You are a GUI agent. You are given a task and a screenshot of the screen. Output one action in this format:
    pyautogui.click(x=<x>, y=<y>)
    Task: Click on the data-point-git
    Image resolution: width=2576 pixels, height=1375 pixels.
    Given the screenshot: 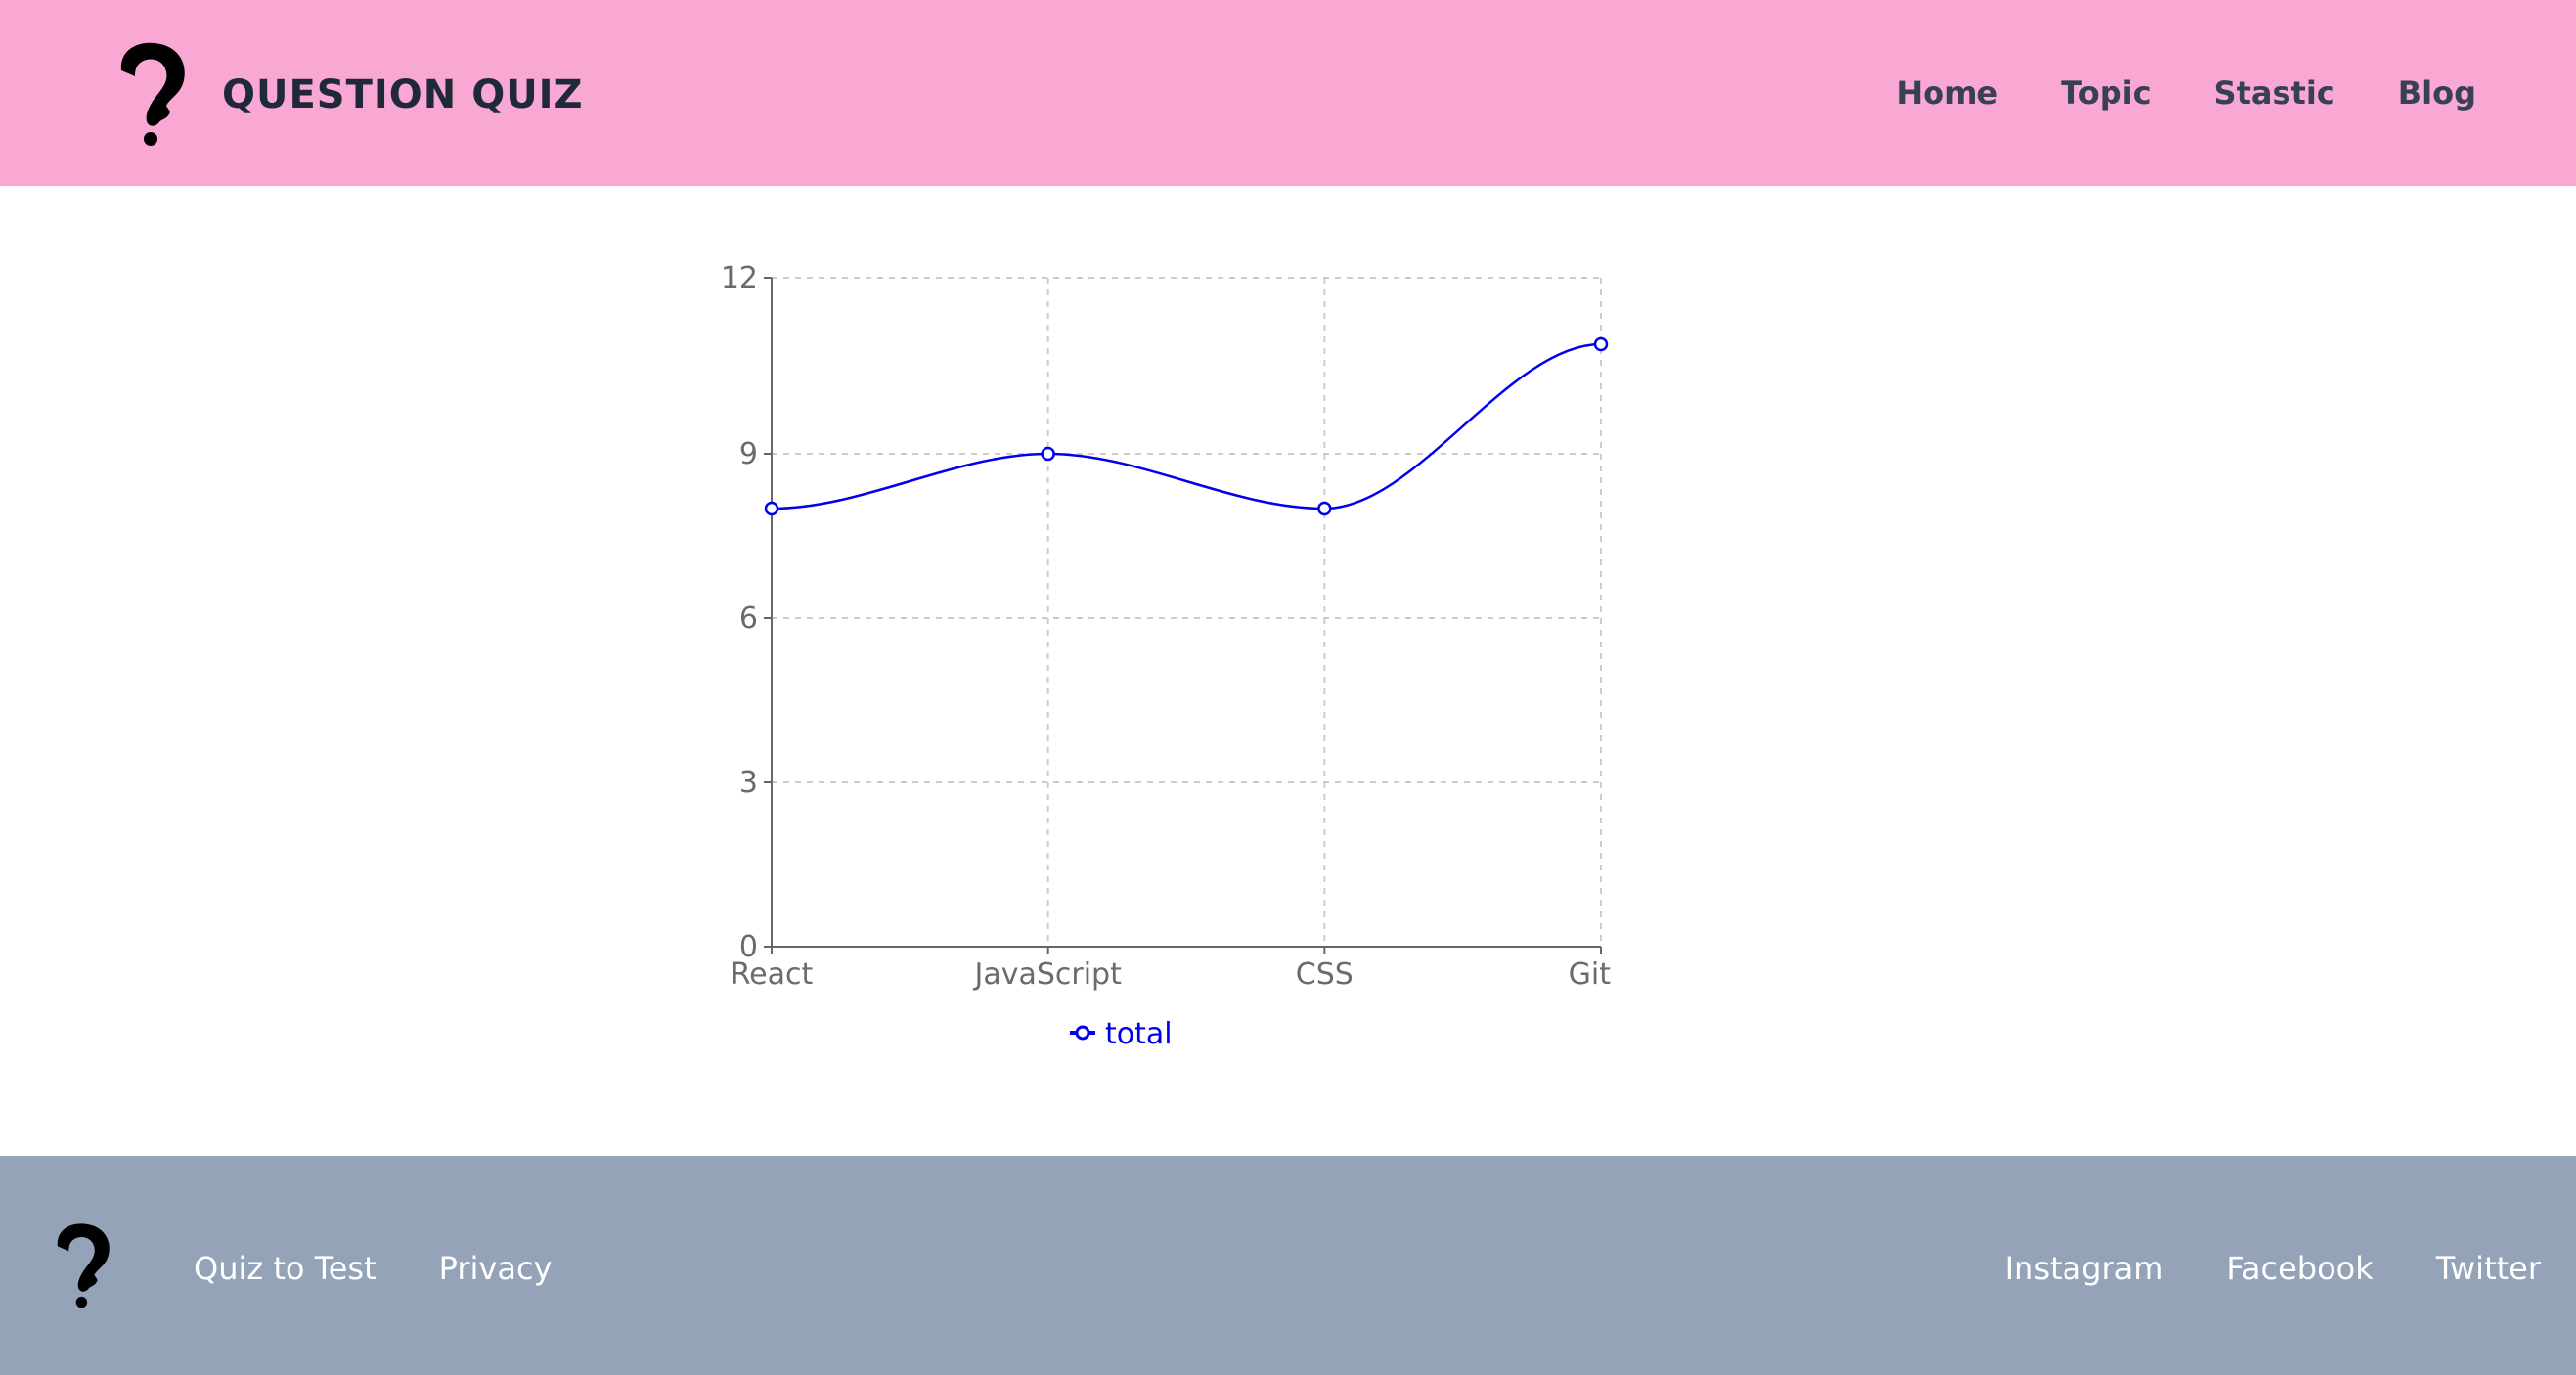 What is the action you would take?
    pyautogui.click(x=1601, y=344)
    